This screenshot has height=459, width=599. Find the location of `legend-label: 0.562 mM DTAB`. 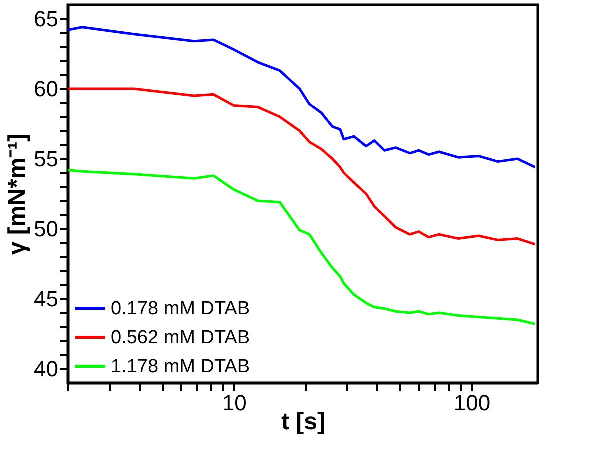

legend-label: 0.562 mM DTAB is located at coordinates (180, 338).